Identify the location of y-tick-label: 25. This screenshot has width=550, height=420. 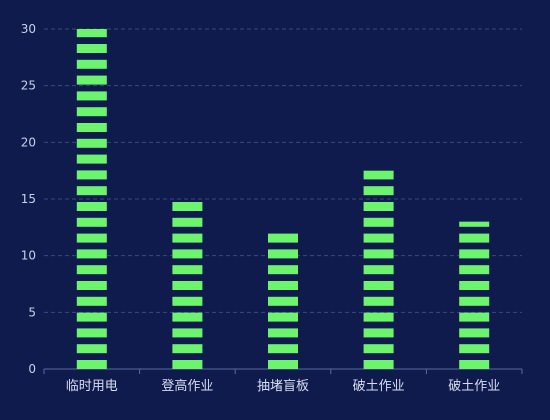
(28, 86).